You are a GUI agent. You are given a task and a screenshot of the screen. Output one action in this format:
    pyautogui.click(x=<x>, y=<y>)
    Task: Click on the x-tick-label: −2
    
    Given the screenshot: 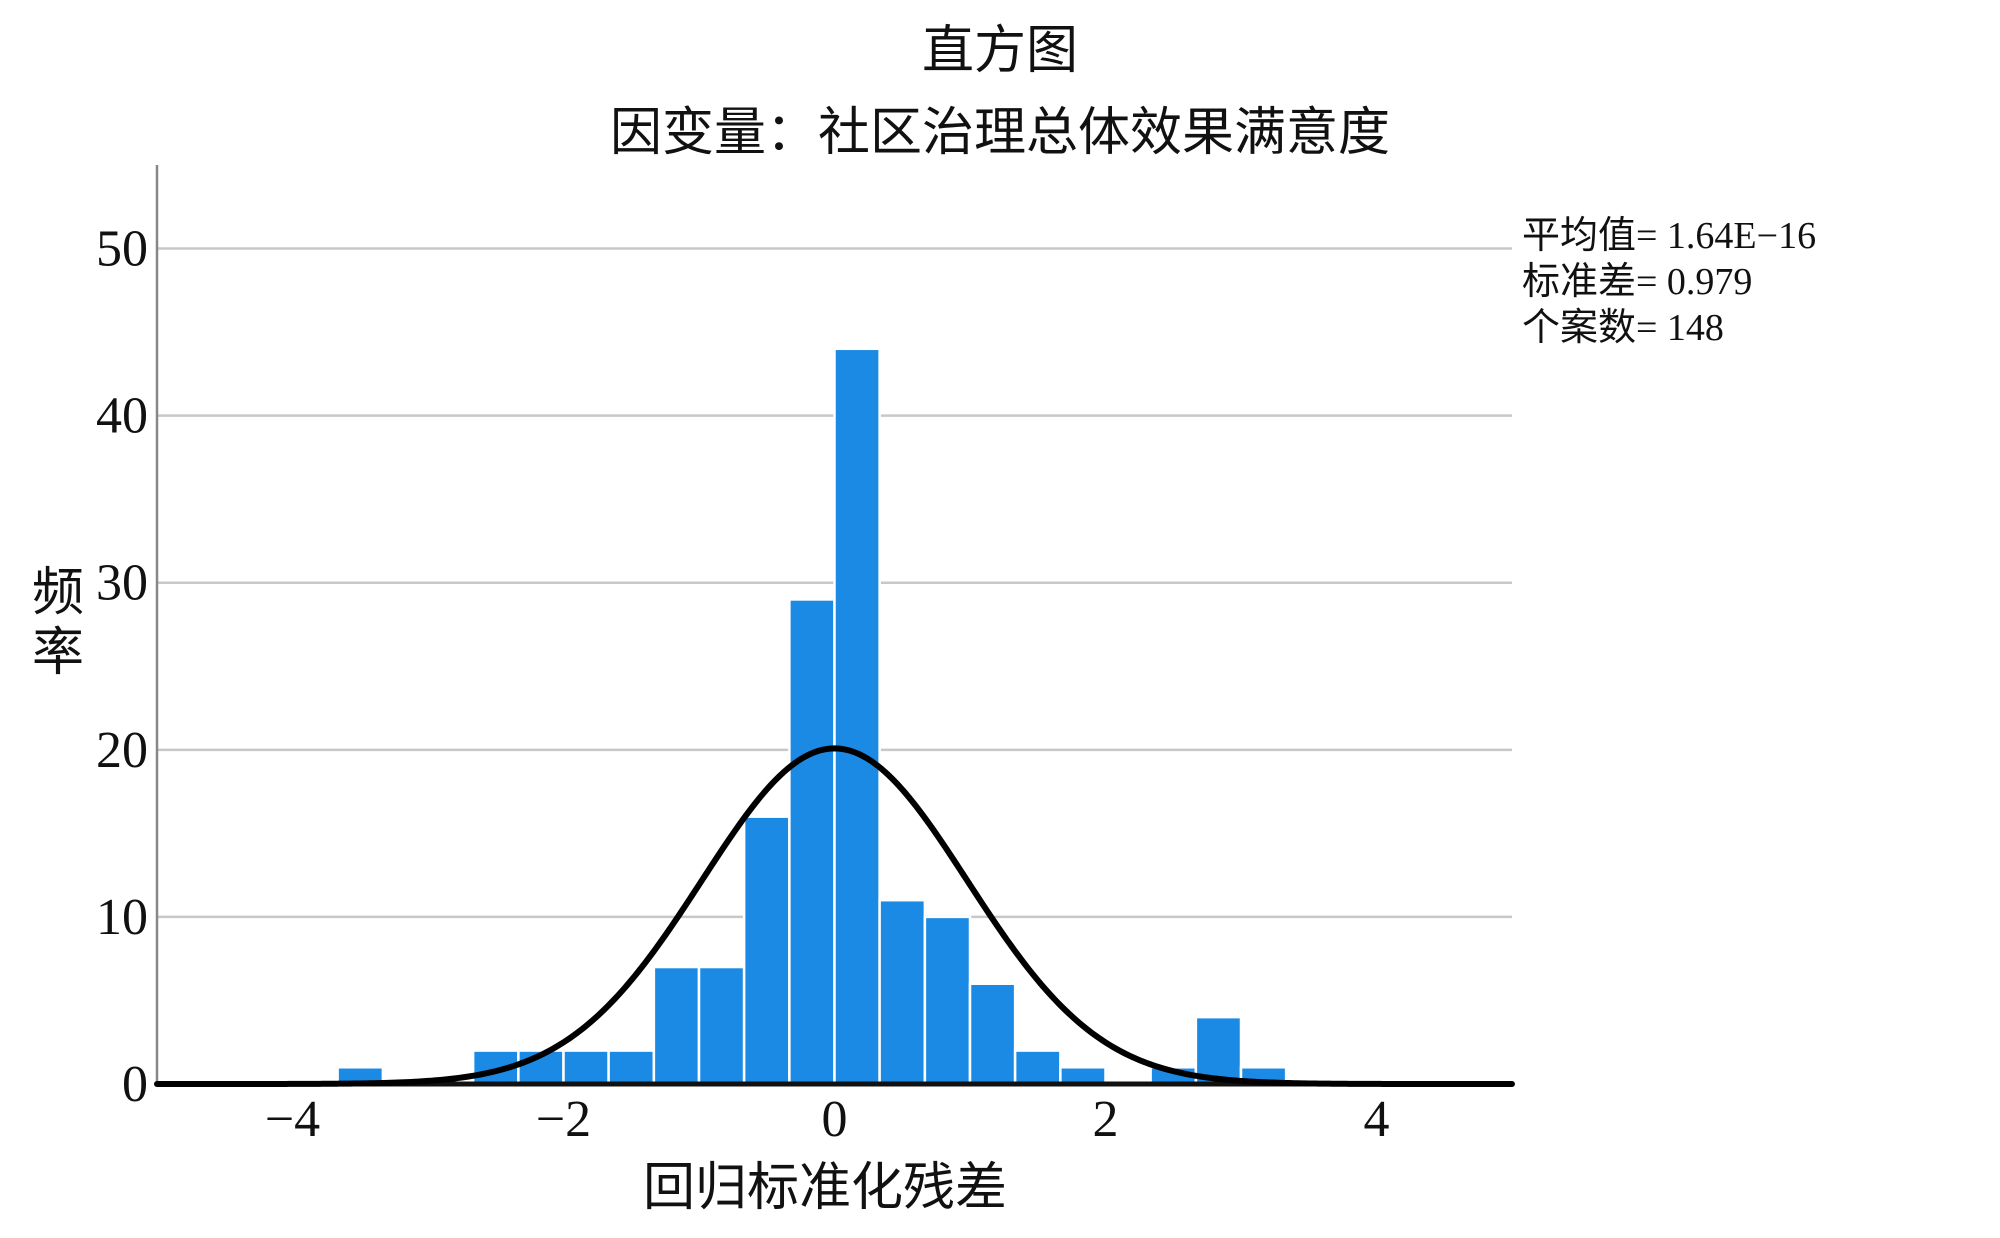 What is the action you would take?
    pyautogui.click(x=563, y=1119)
    